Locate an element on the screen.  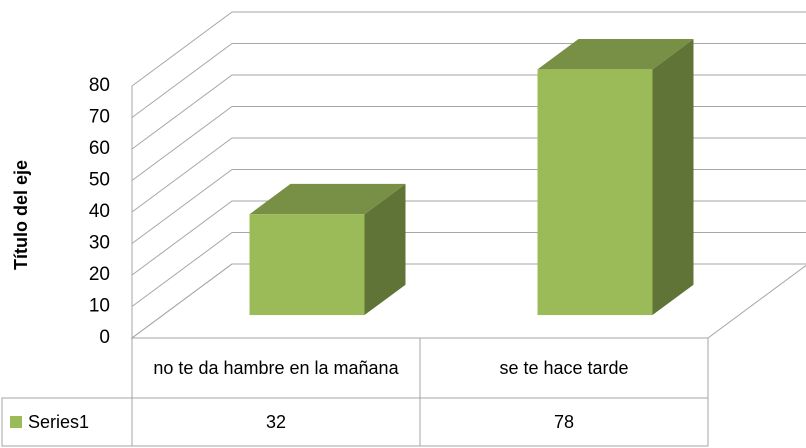
y-tick-label: 50 is located at coordinates (99, 180).